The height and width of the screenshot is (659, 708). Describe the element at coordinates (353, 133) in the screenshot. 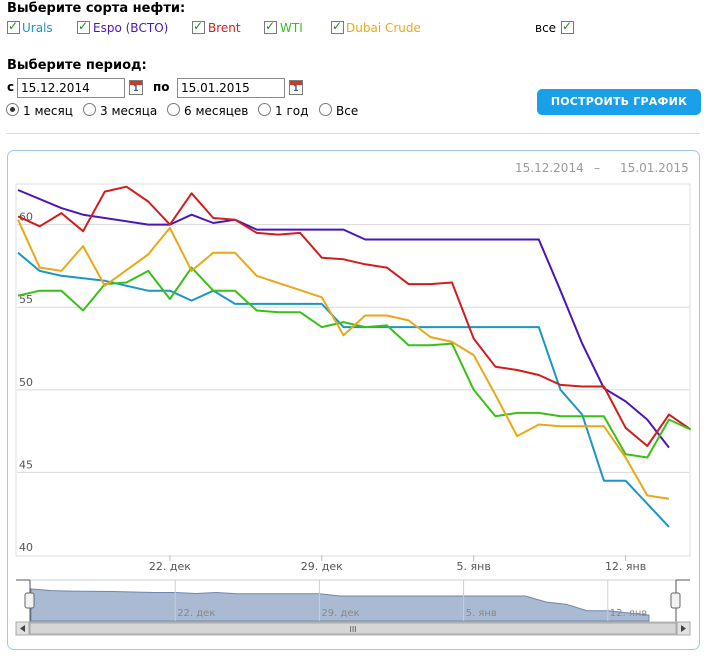

I see `divider` at that location.